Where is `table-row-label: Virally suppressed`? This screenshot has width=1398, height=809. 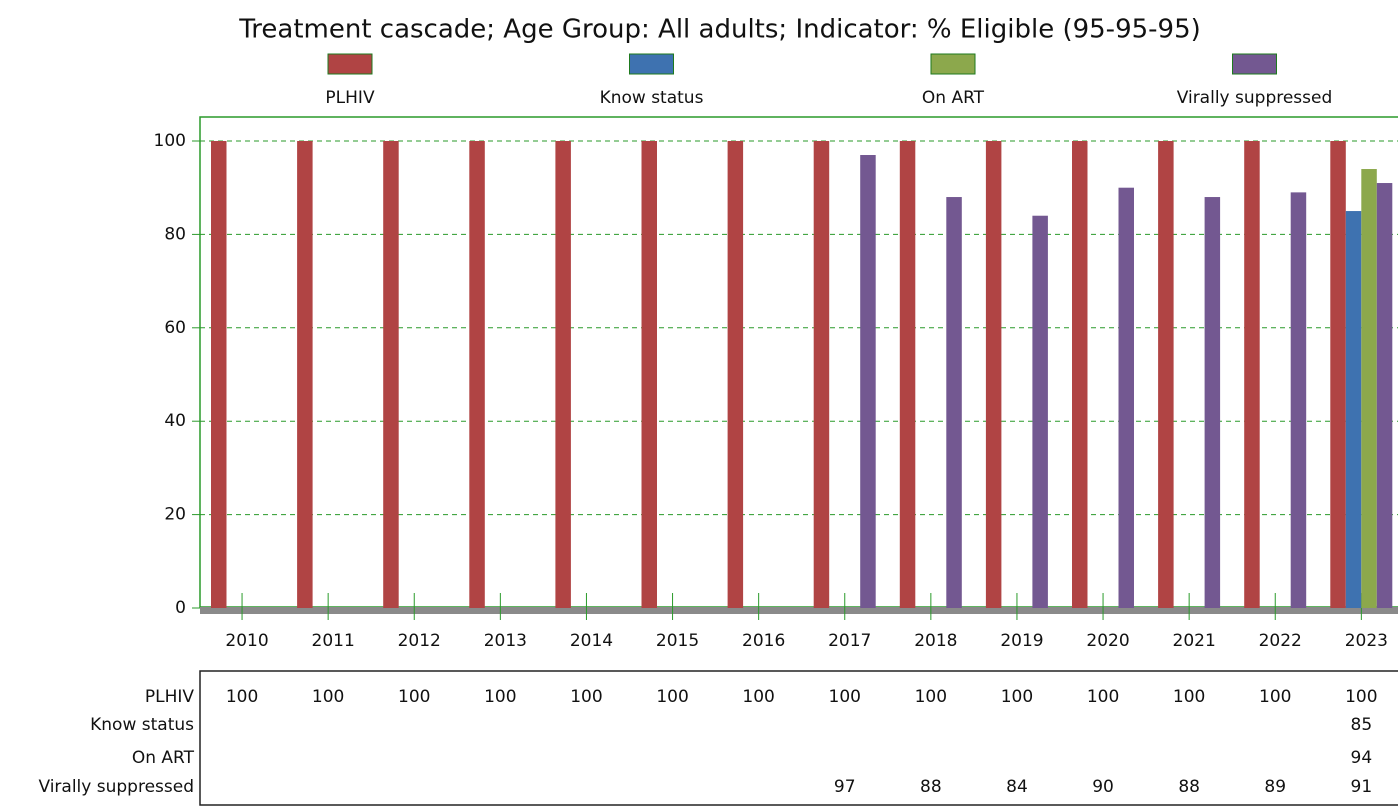 table-row-label: Virally suppressed is located at coordinates (116, 787).